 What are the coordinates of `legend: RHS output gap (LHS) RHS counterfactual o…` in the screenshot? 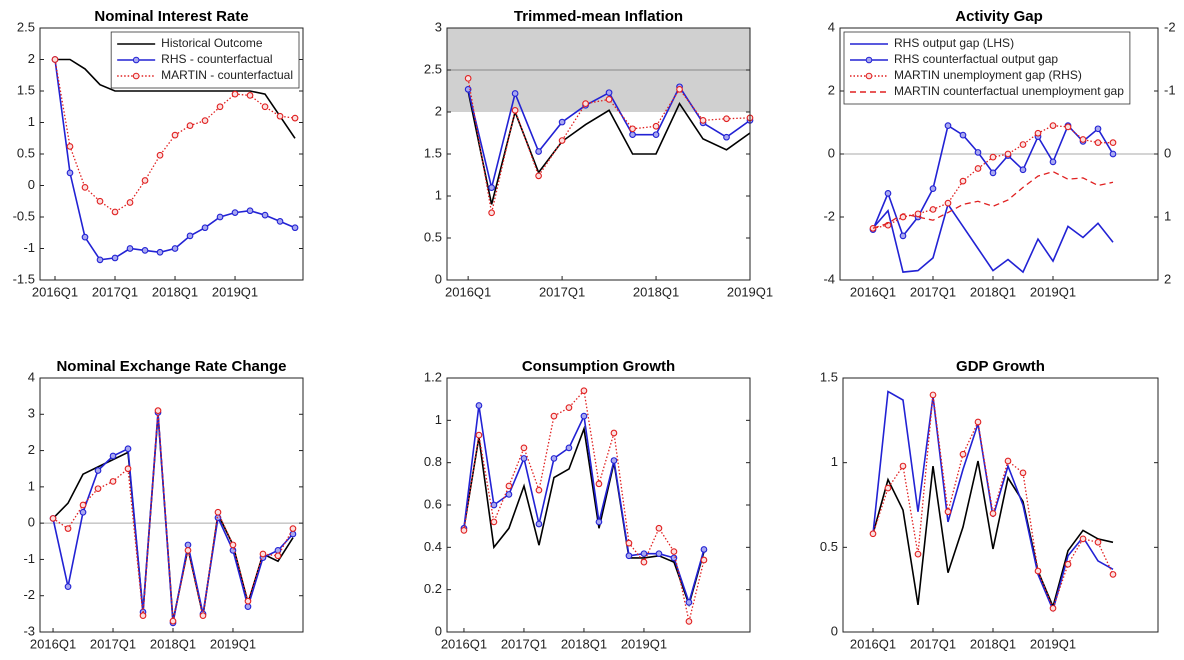 It's located at (987, 68).